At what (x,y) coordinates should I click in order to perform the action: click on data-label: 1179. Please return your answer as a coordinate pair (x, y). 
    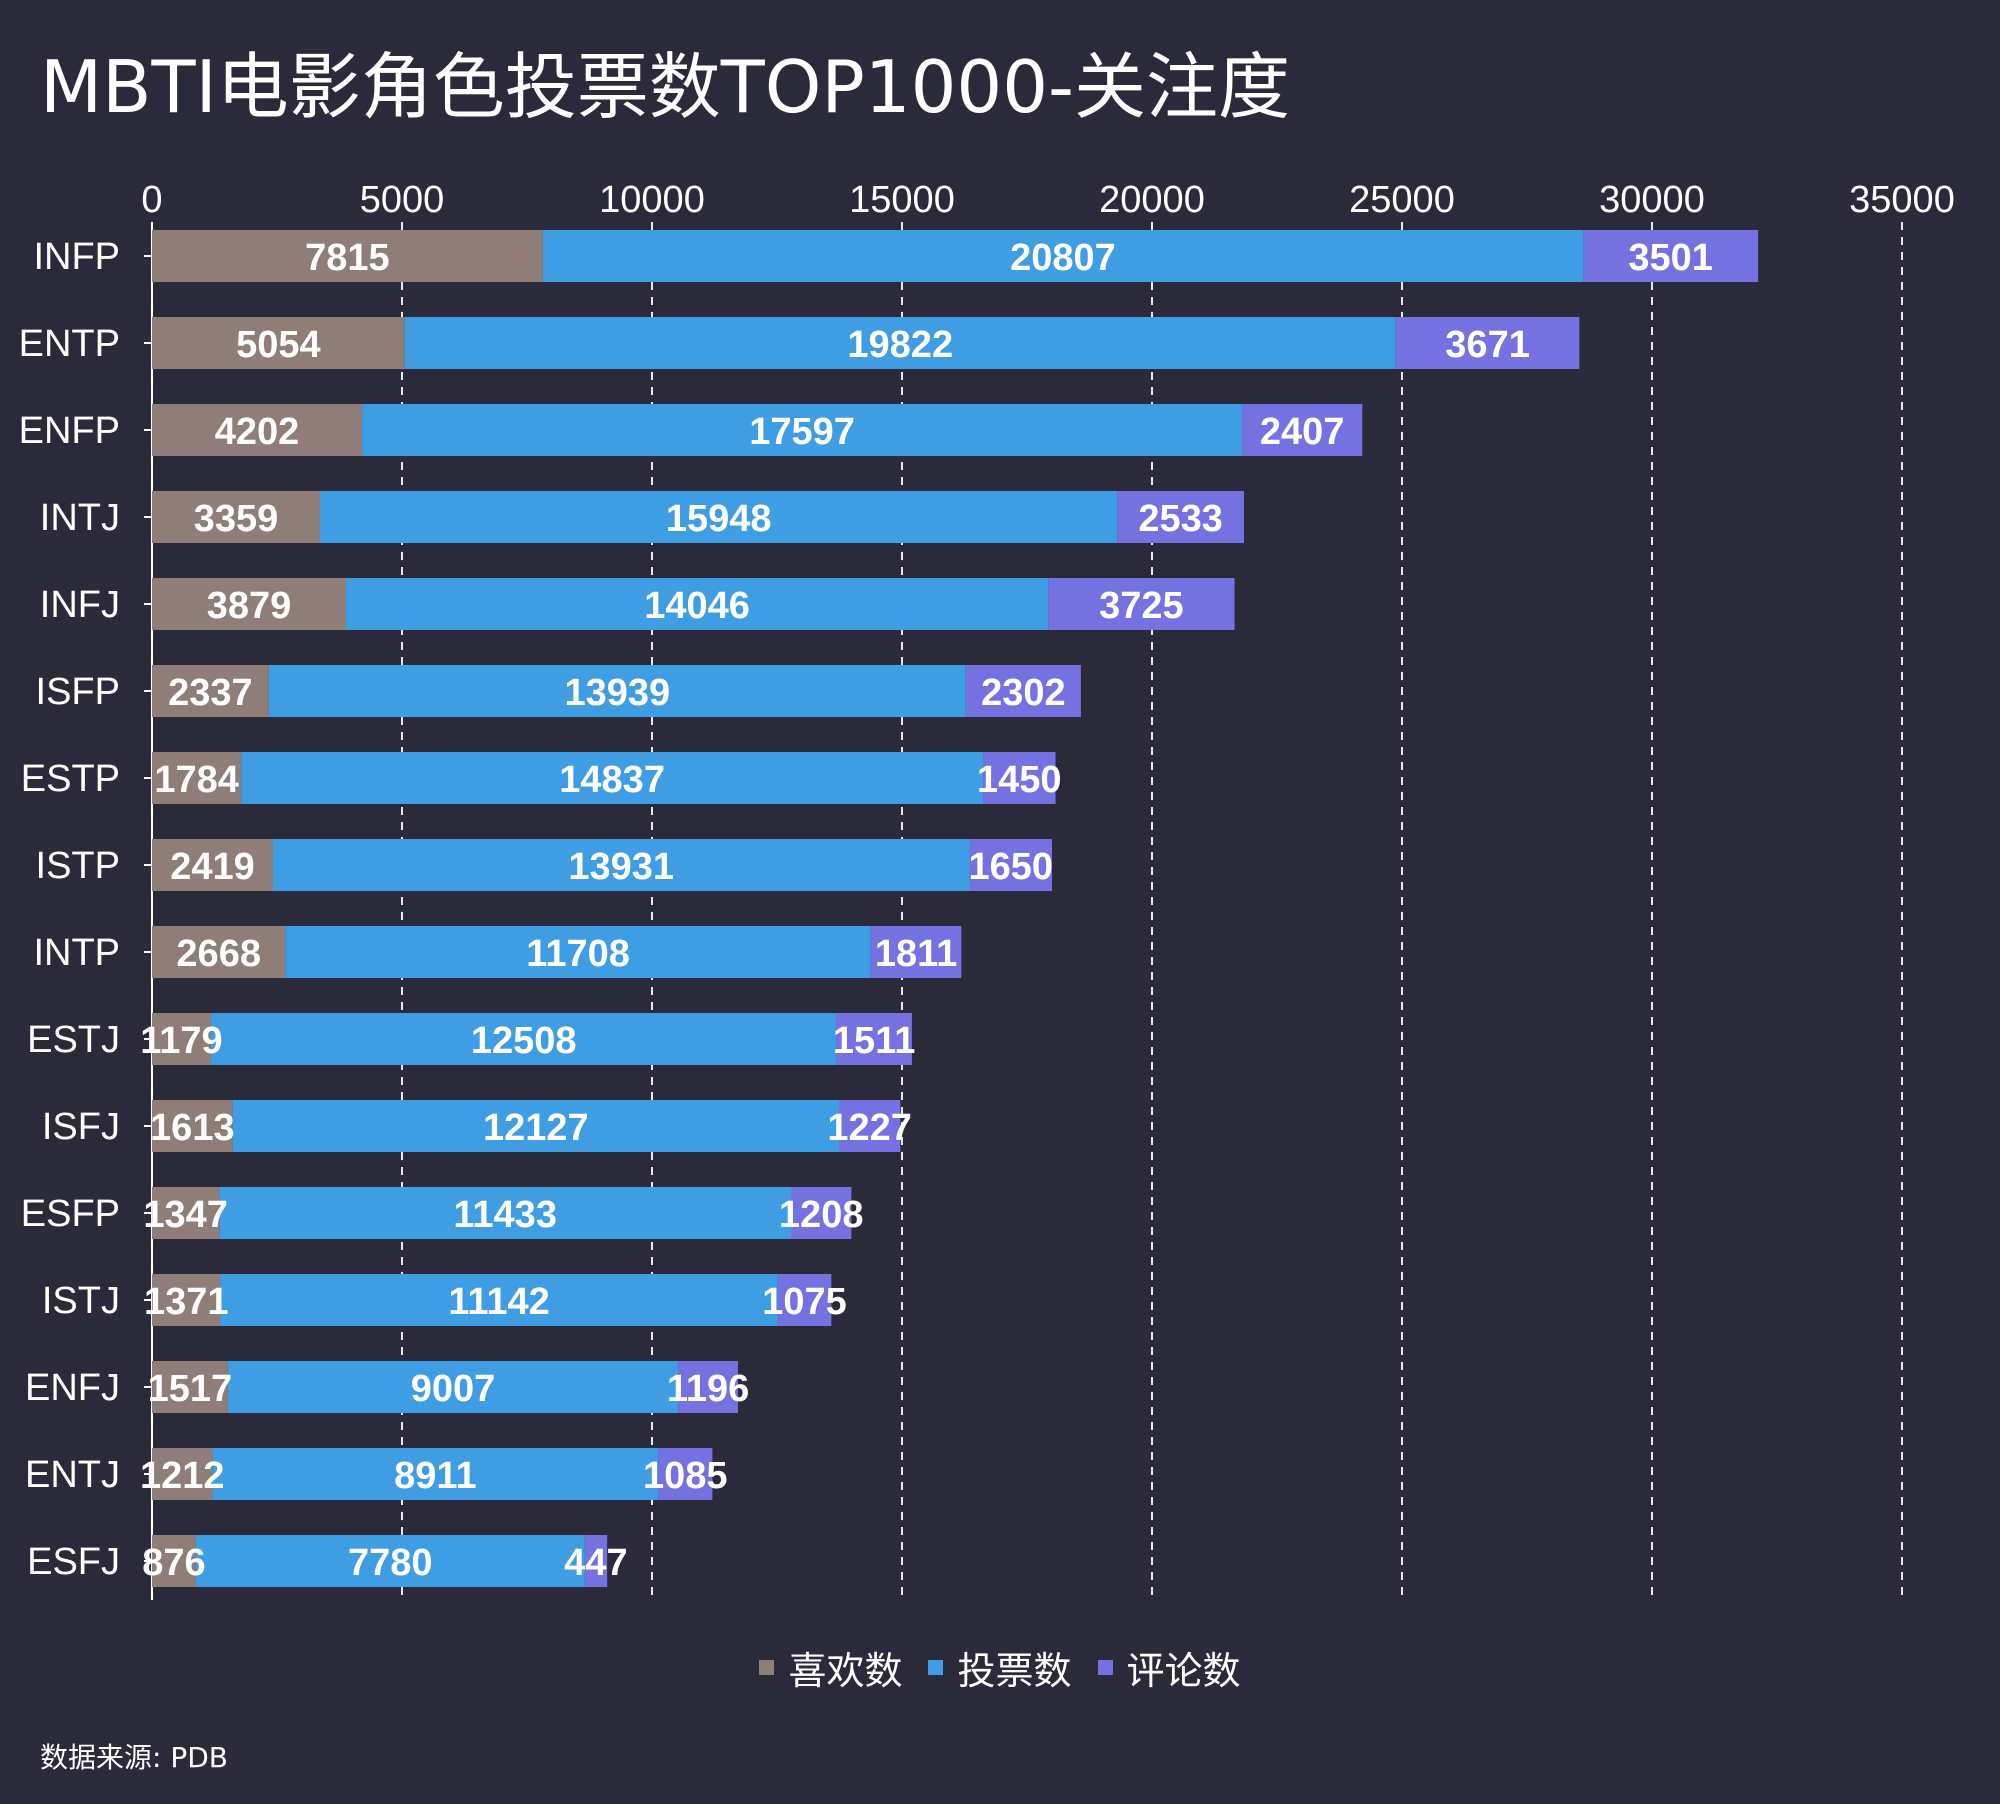
    Looking at the image, I should click on (181, 1041).